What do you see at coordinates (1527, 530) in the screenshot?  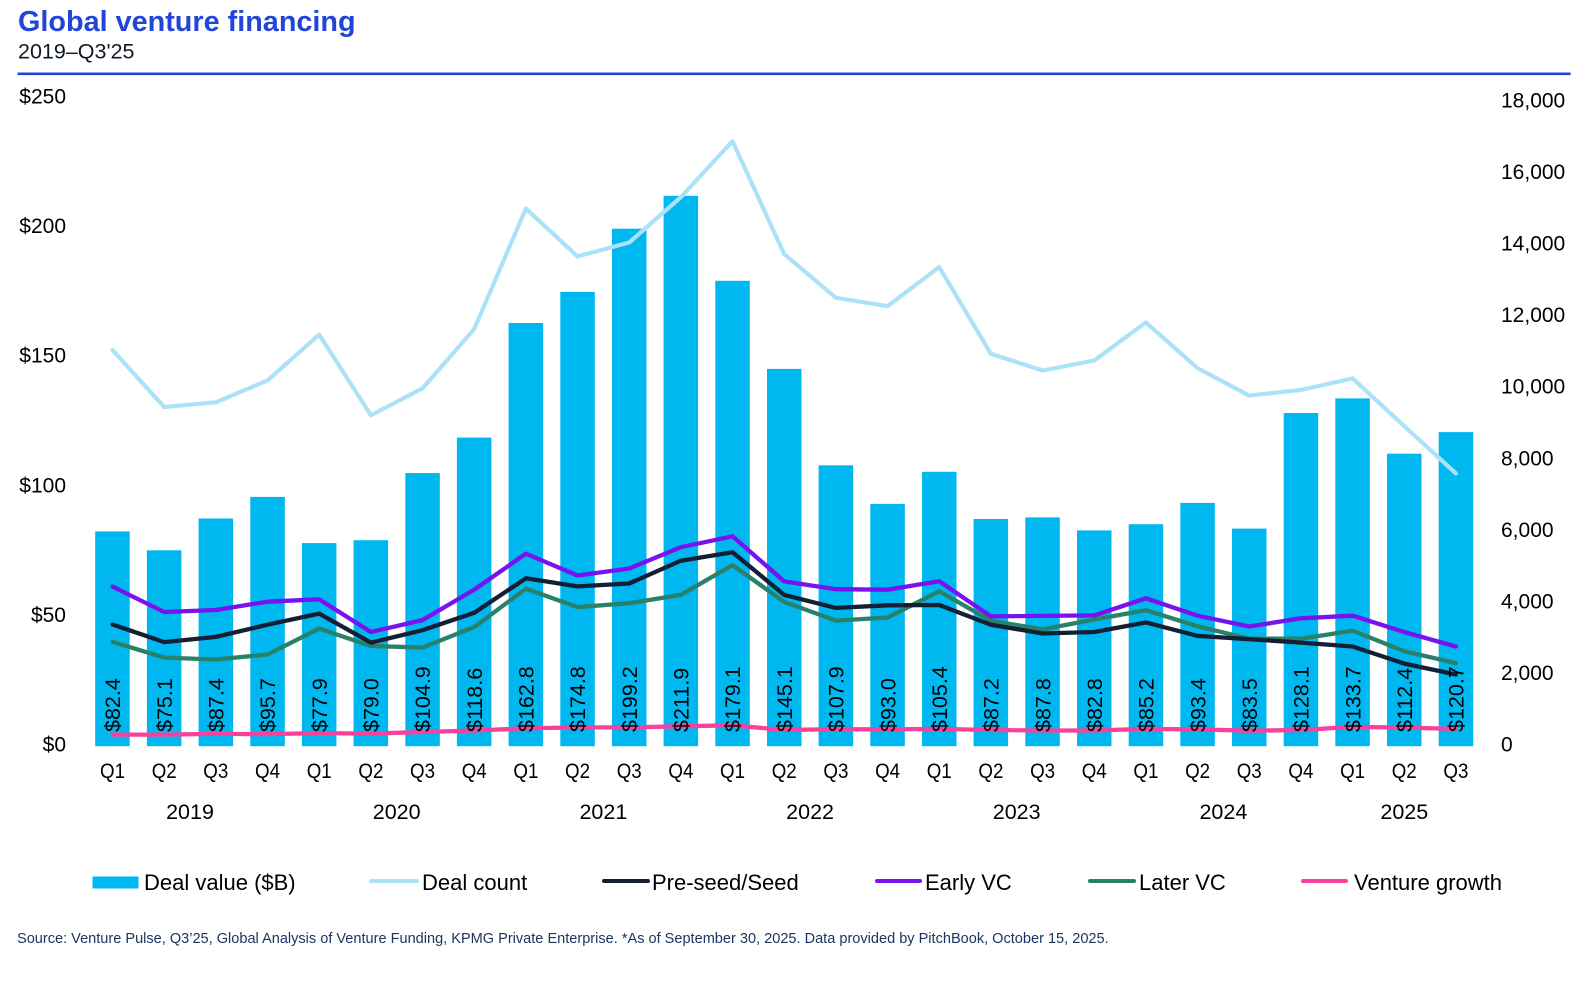 I see `svg-text: 6,000` at bounding box center [1527, 530].